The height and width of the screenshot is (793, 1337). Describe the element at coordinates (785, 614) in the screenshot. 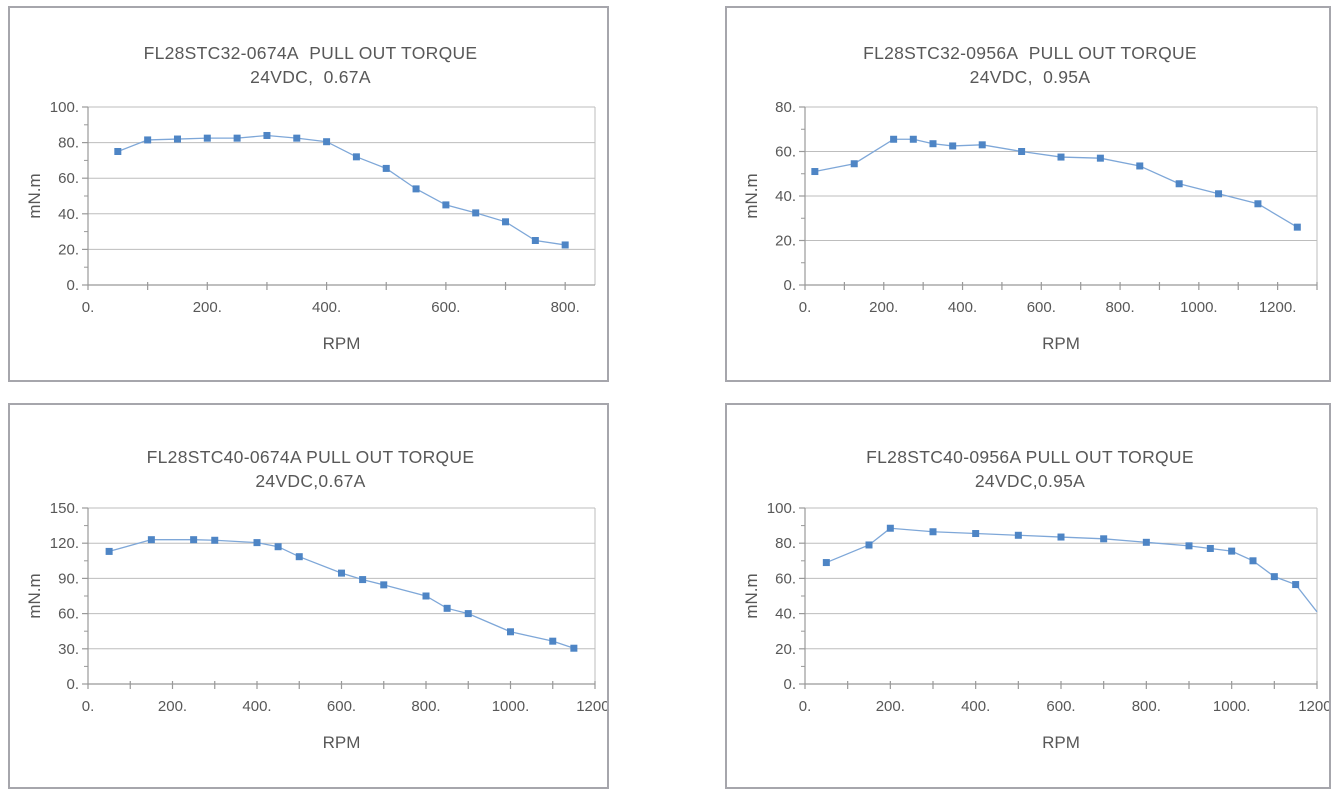

I see `y-tick-label: 40.` at that location.